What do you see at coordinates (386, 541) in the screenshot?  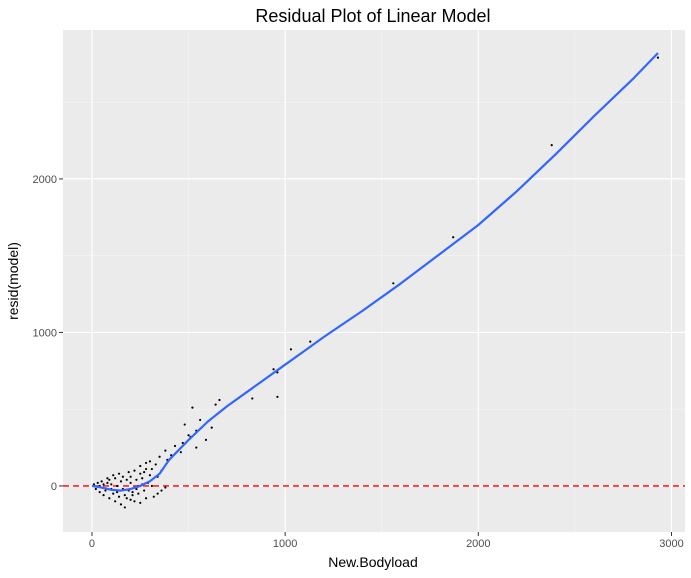 I see `x-axis-ticks: 0 1000 2000 3000` at bounding box center [386, 541].